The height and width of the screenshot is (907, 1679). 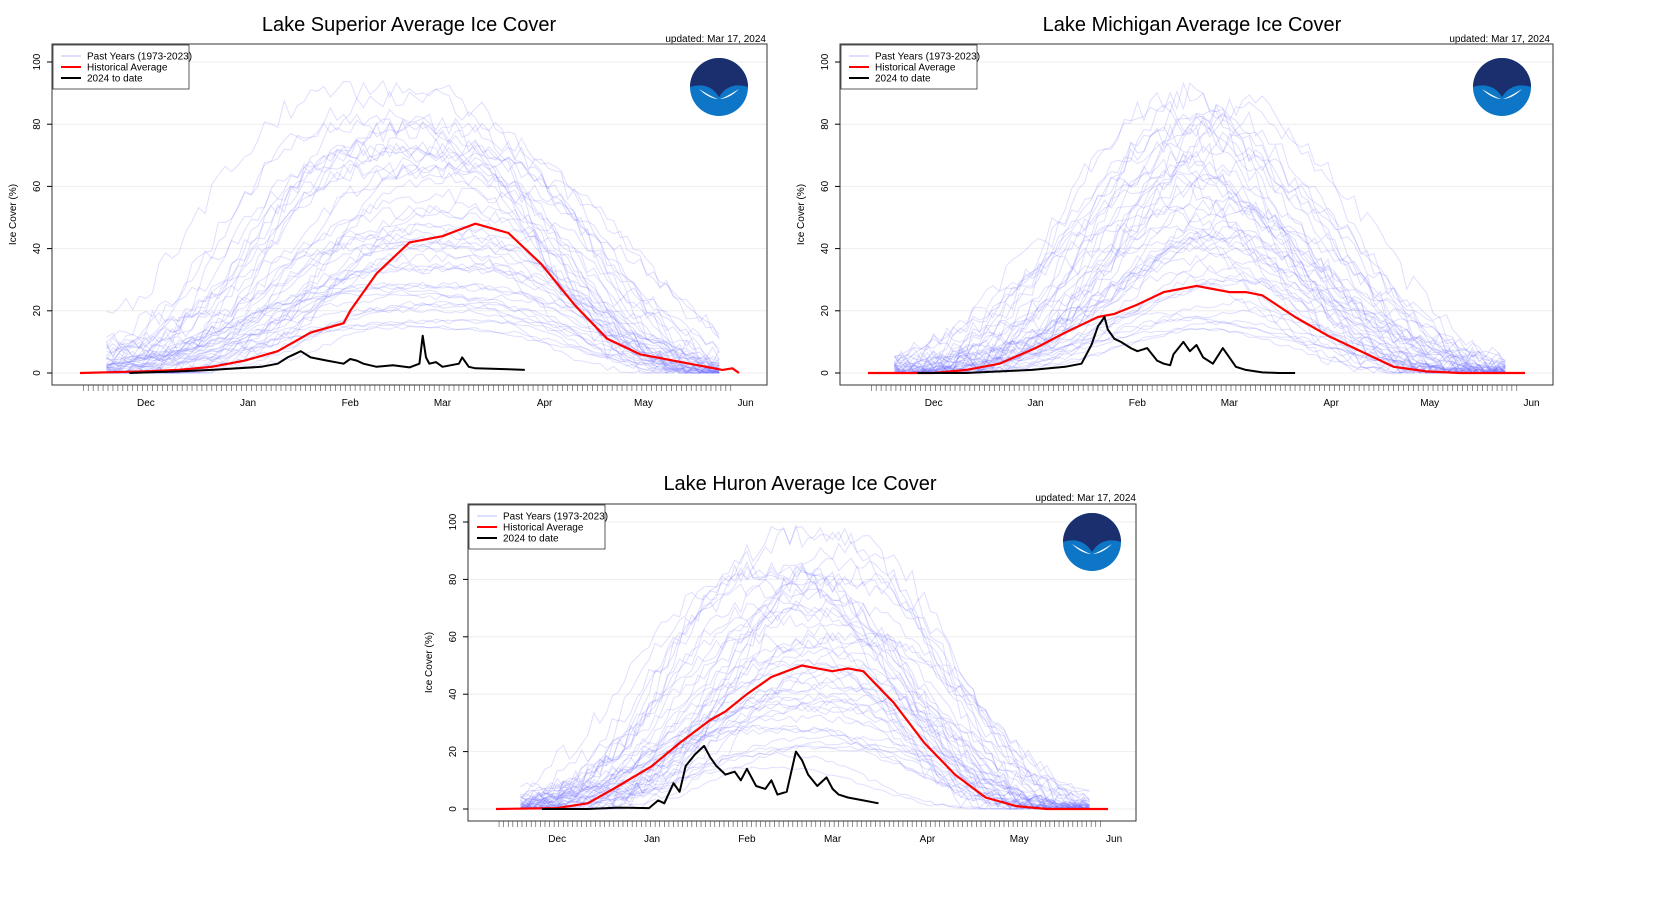 I want to click on y-tick-label: 40, so click(x=37, y=249).